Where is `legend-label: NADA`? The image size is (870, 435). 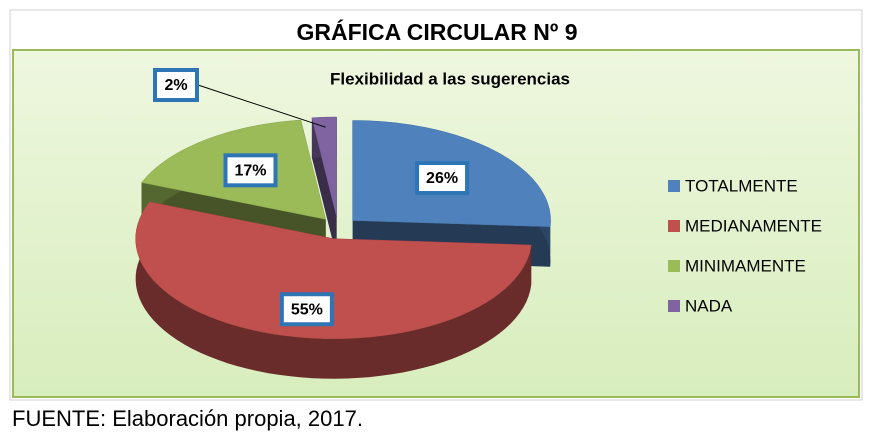 legend-label: NADA is located at coordinates (709, 305).